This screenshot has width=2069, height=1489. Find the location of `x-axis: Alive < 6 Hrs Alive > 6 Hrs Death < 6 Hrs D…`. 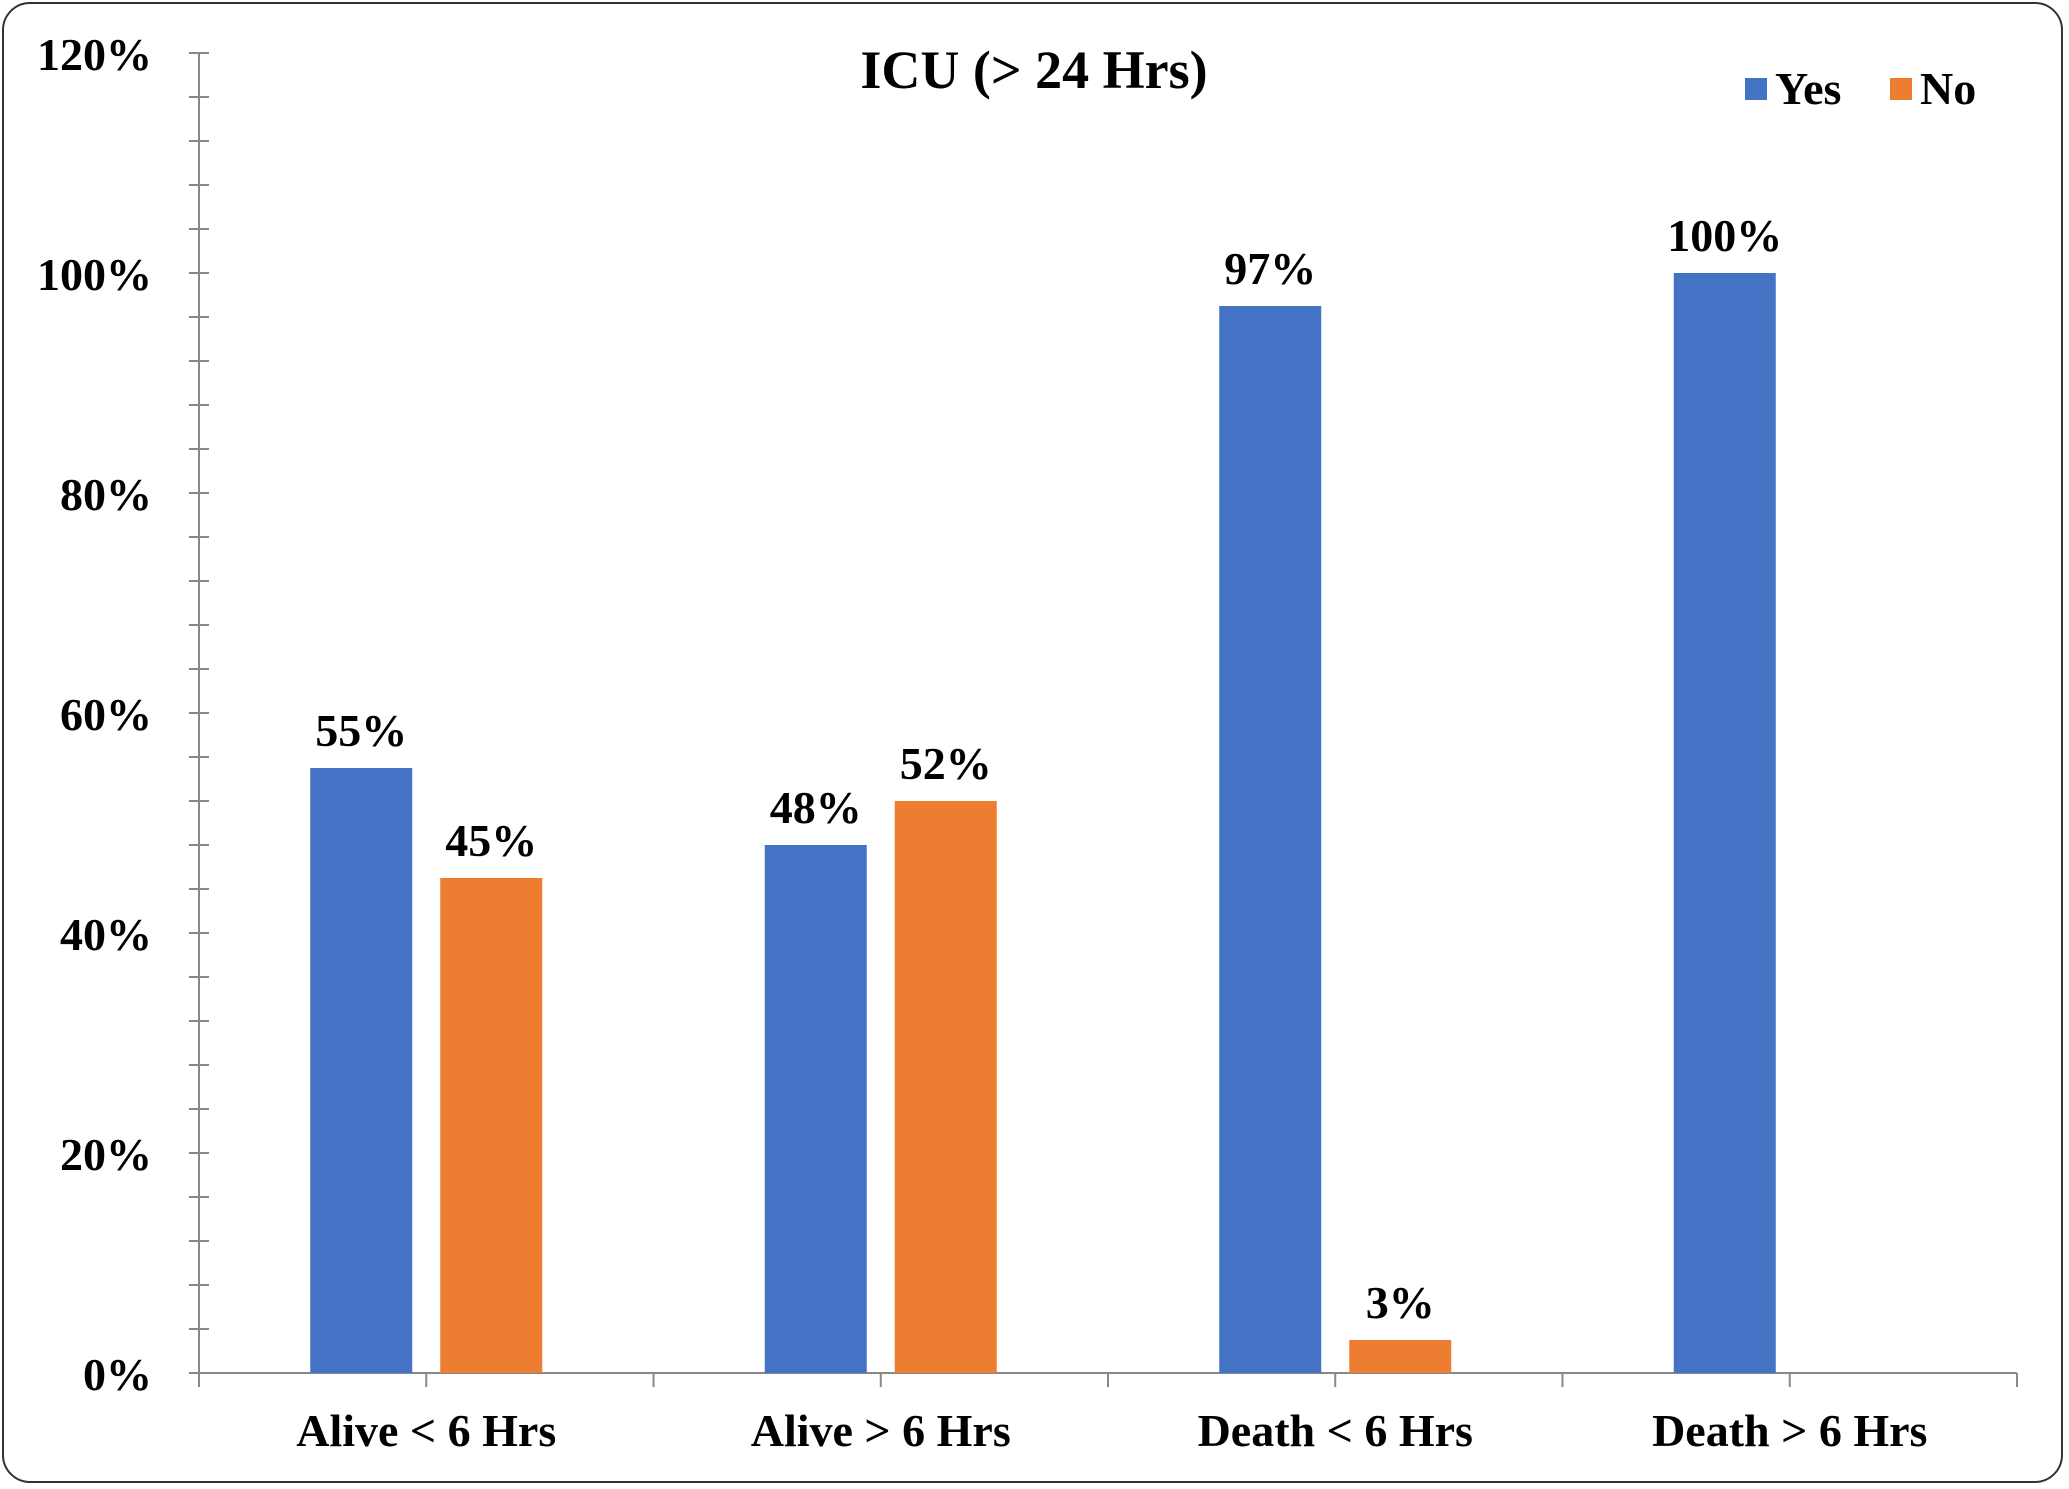

x-axis: Alive < 6 Hrs Alive > 6 Hrs Death < 6 Hrs D… is located at coordinates (1103, 1414).